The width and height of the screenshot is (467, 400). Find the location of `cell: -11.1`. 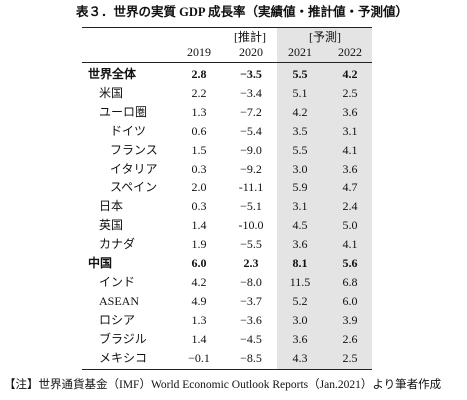

cell: -11.1 is located at coordinates (251, 187).